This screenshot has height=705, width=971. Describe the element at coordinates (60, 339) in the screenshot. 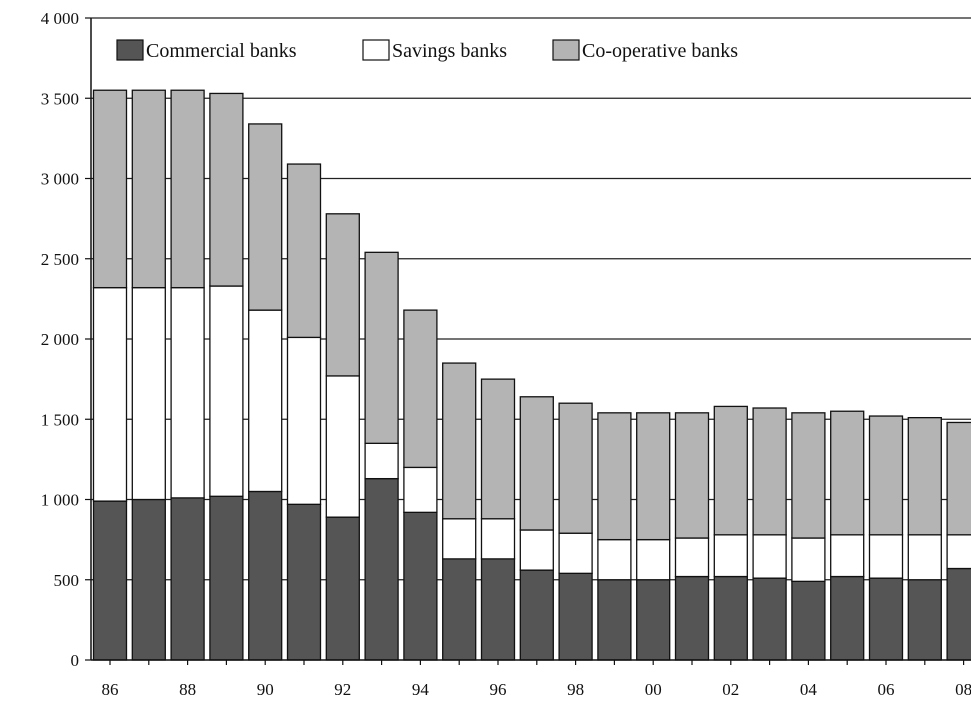

I see `y-tick-label: 2 000` at that location.